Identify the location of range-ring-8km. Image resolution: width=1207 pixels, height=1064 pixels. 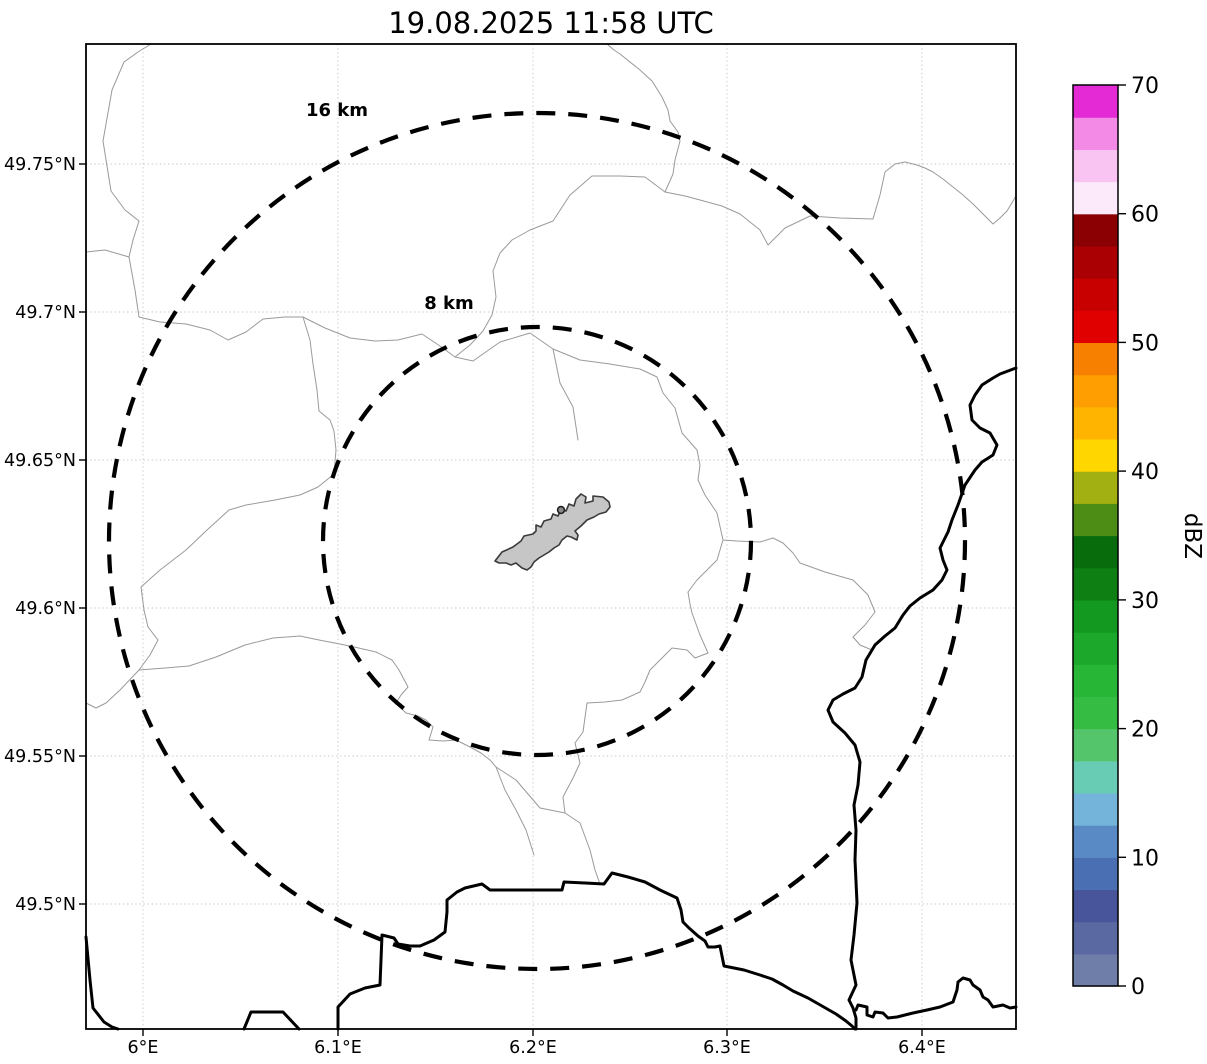
(537, 541).